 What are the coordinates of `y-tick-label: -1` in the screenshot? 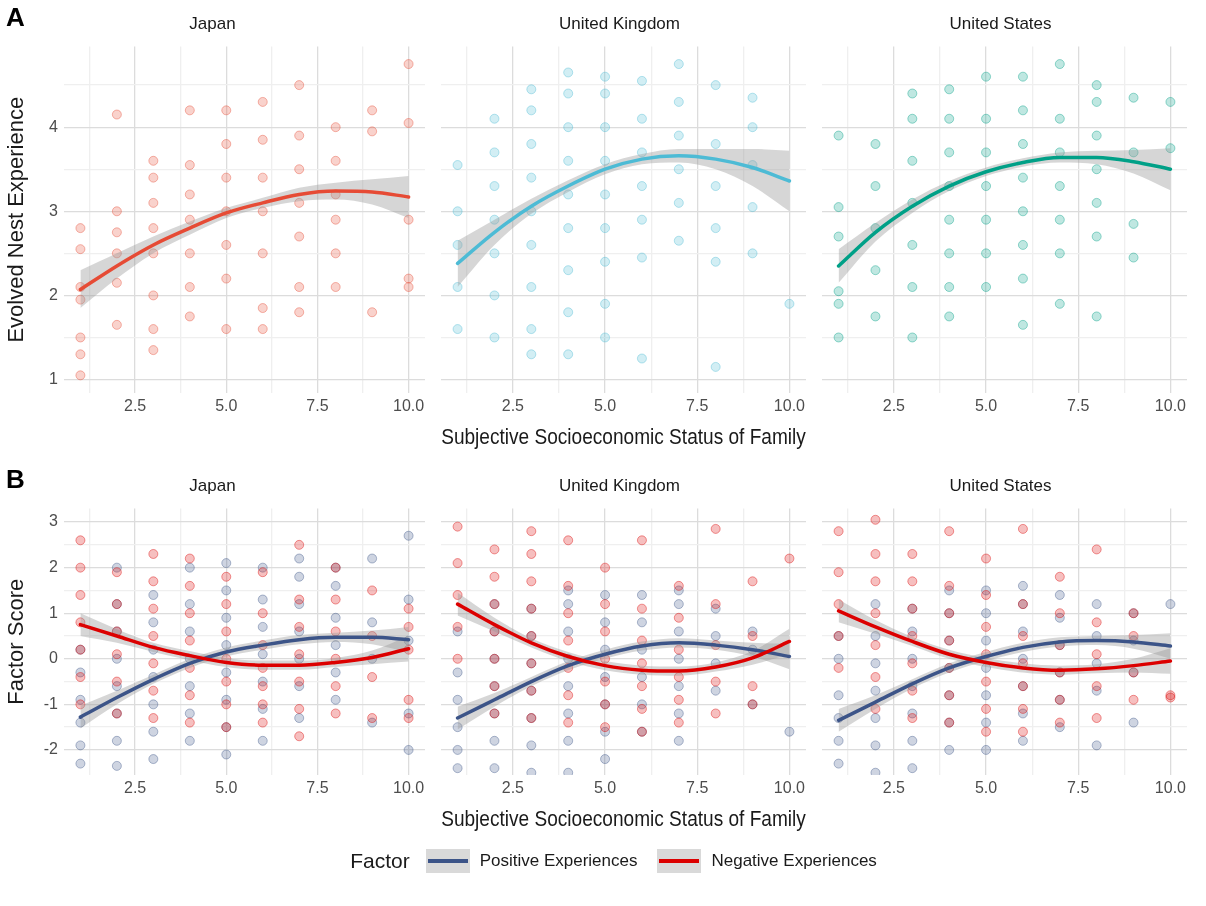 It's located at (51, 703).